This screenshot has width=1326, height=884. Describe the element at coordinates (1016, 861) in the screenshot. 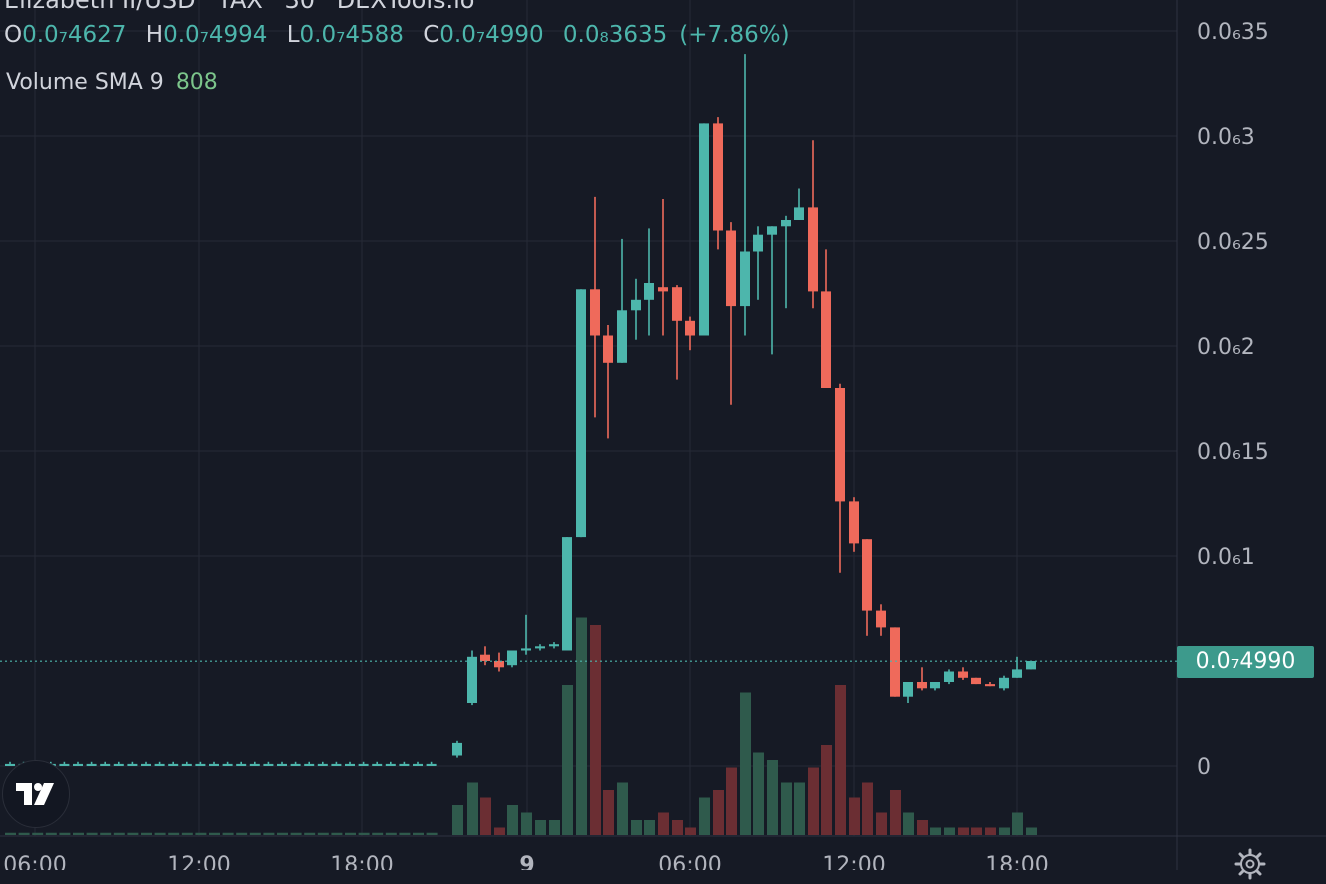

I see `x-axis-tick-label: 18:00` at that location.